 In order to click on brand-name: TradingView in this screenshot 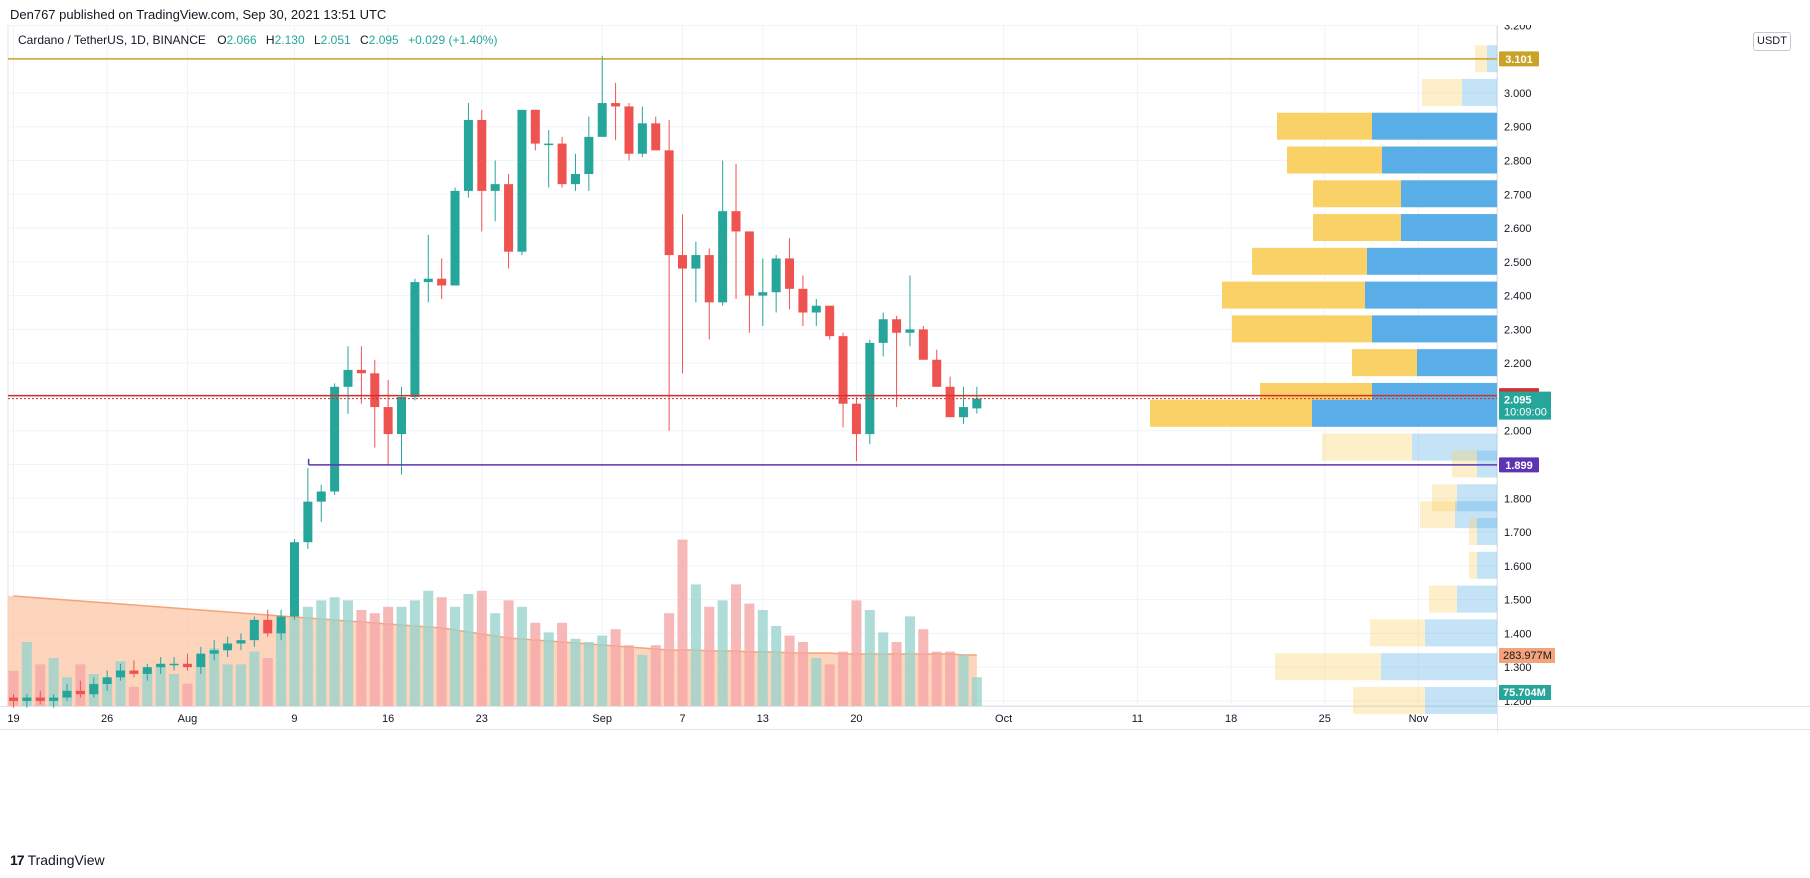, I will do `click(66, 860)`.